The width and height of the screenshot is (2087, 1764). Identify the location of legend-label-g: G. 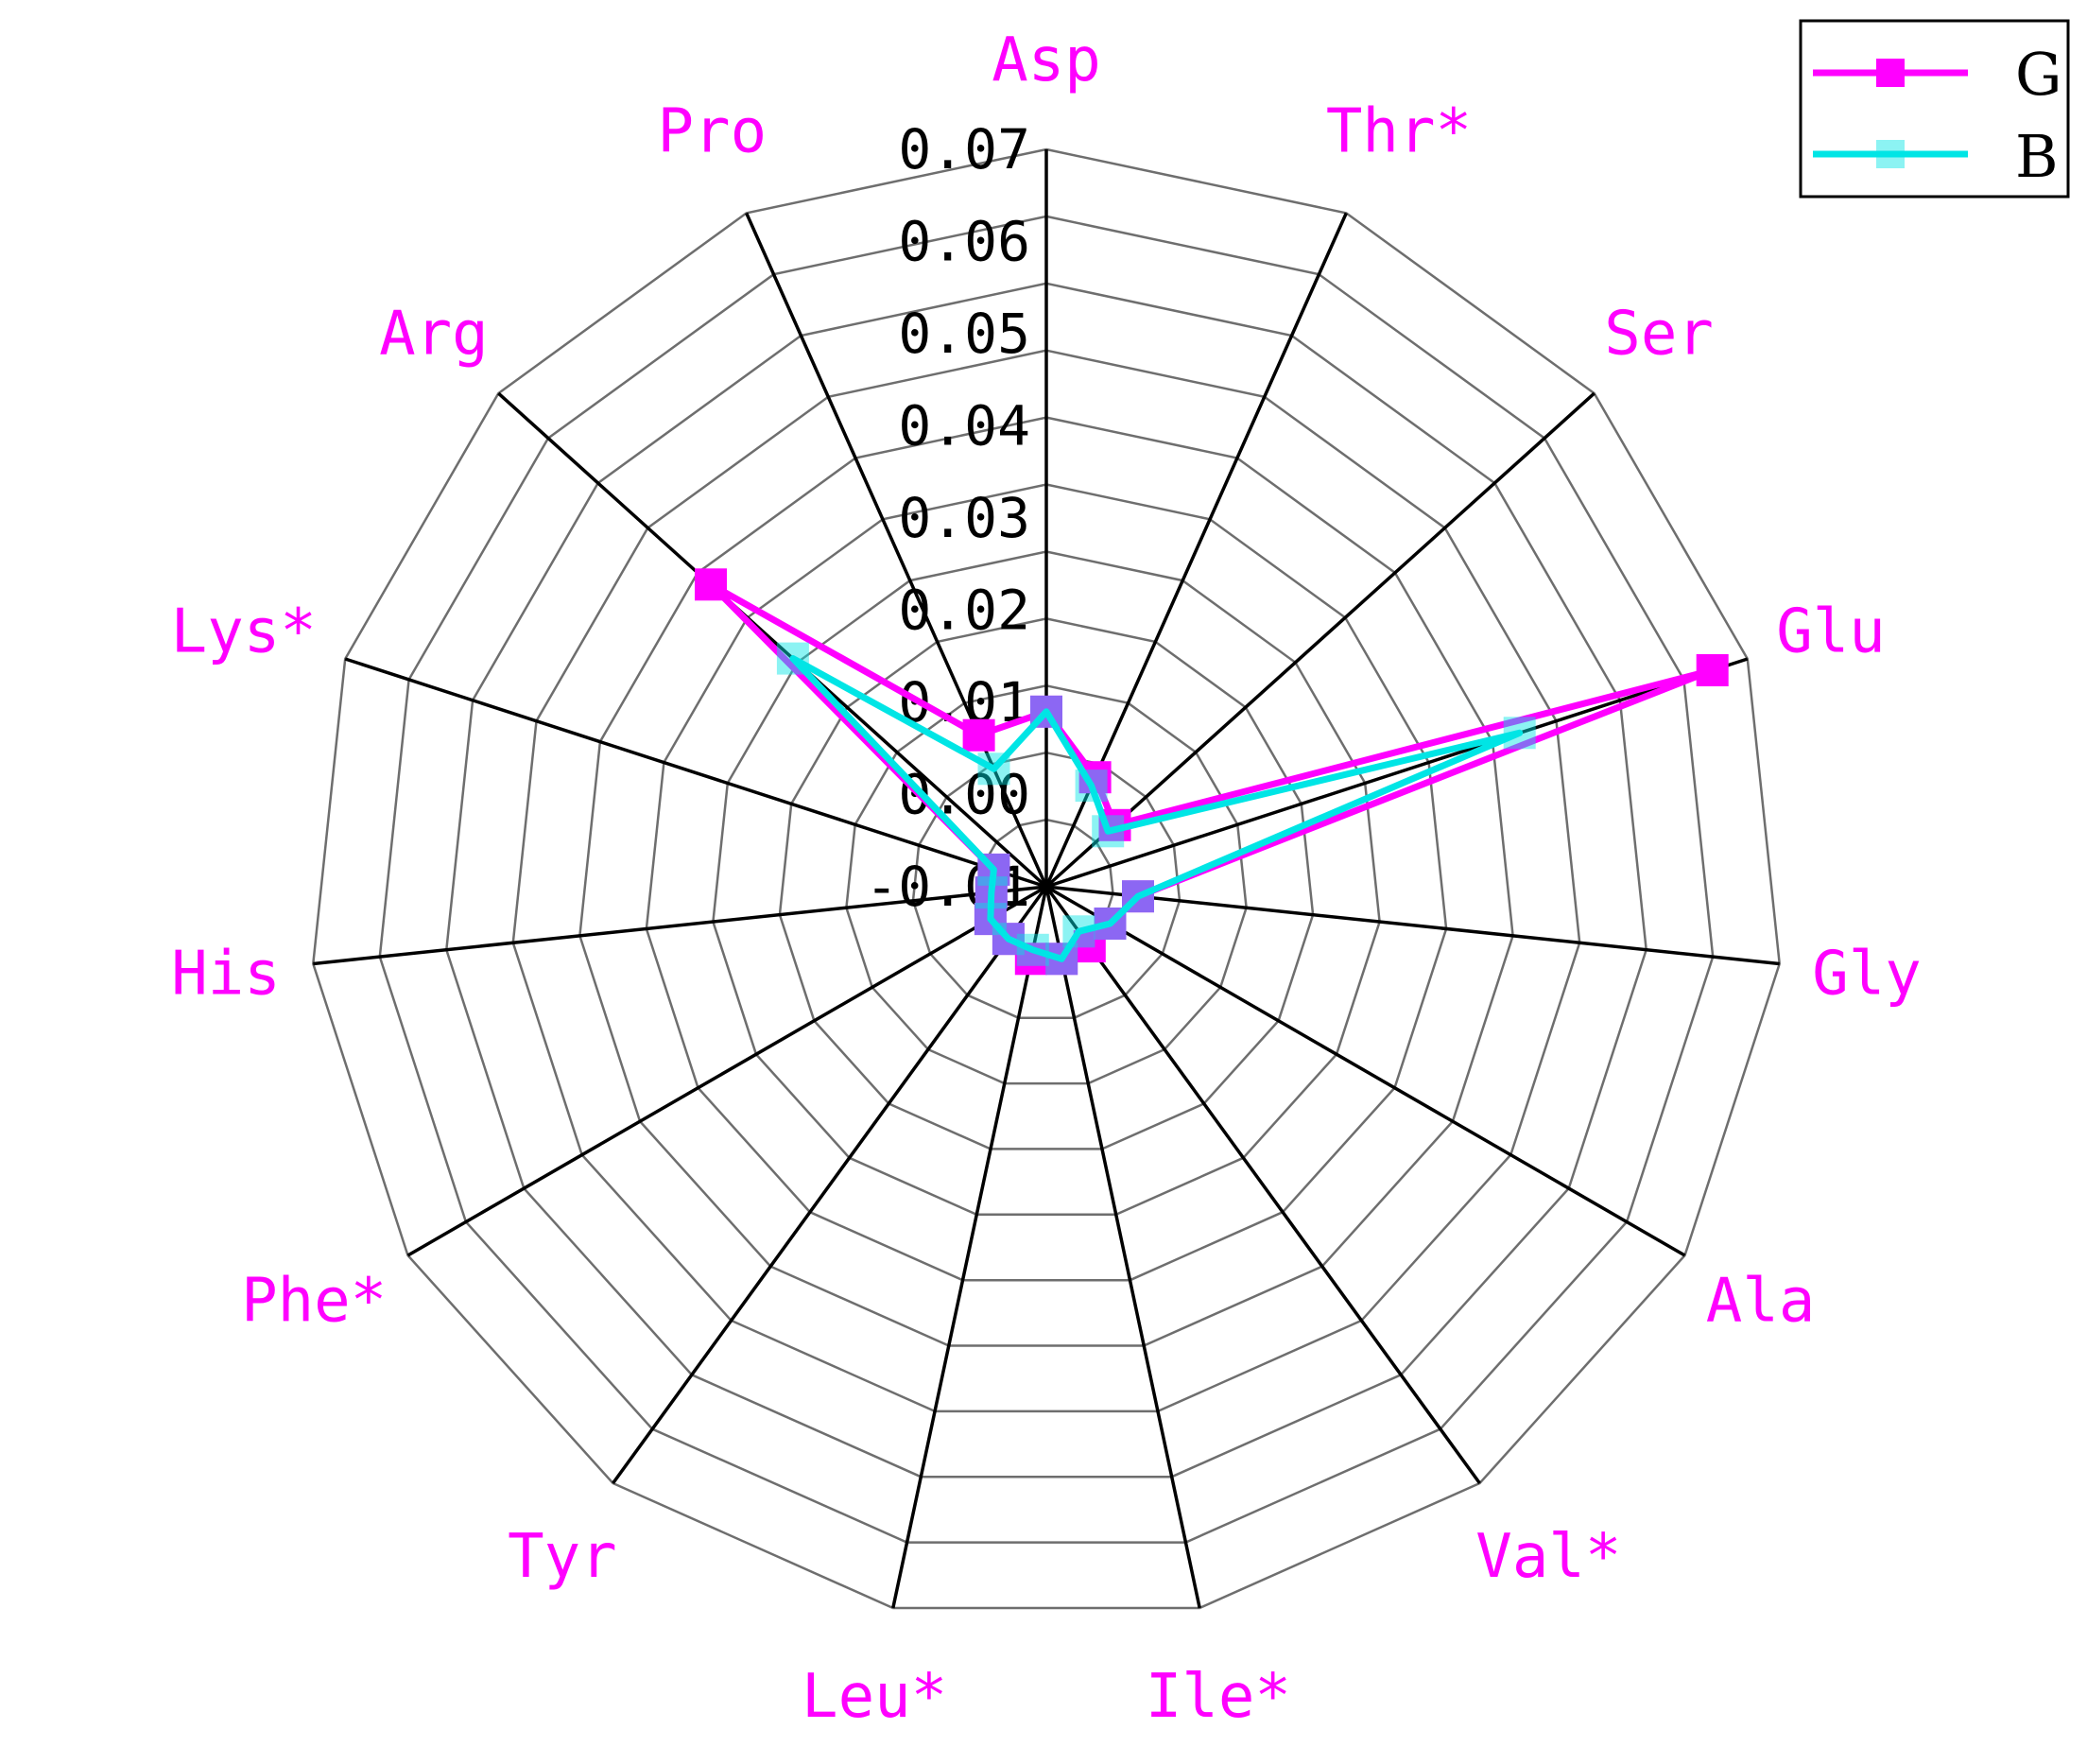
(2038, 74).